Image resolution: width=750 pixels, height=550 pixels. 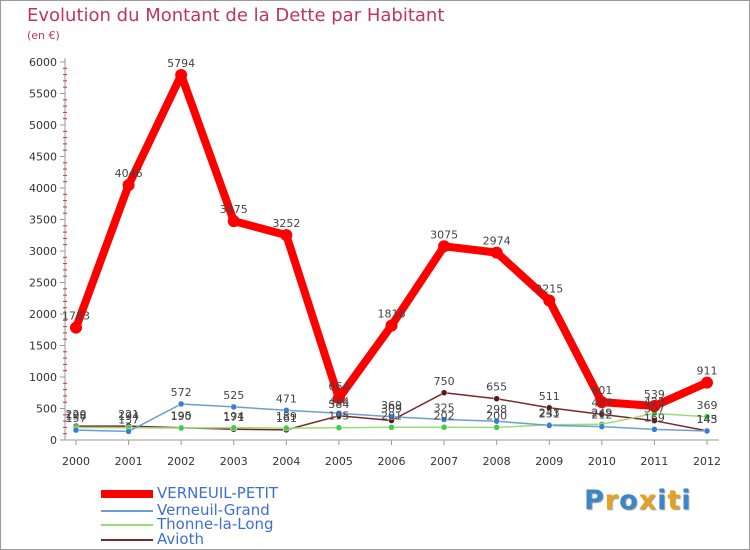 I want to click on x-tick-label: 2009, so click(x=549, y=461).